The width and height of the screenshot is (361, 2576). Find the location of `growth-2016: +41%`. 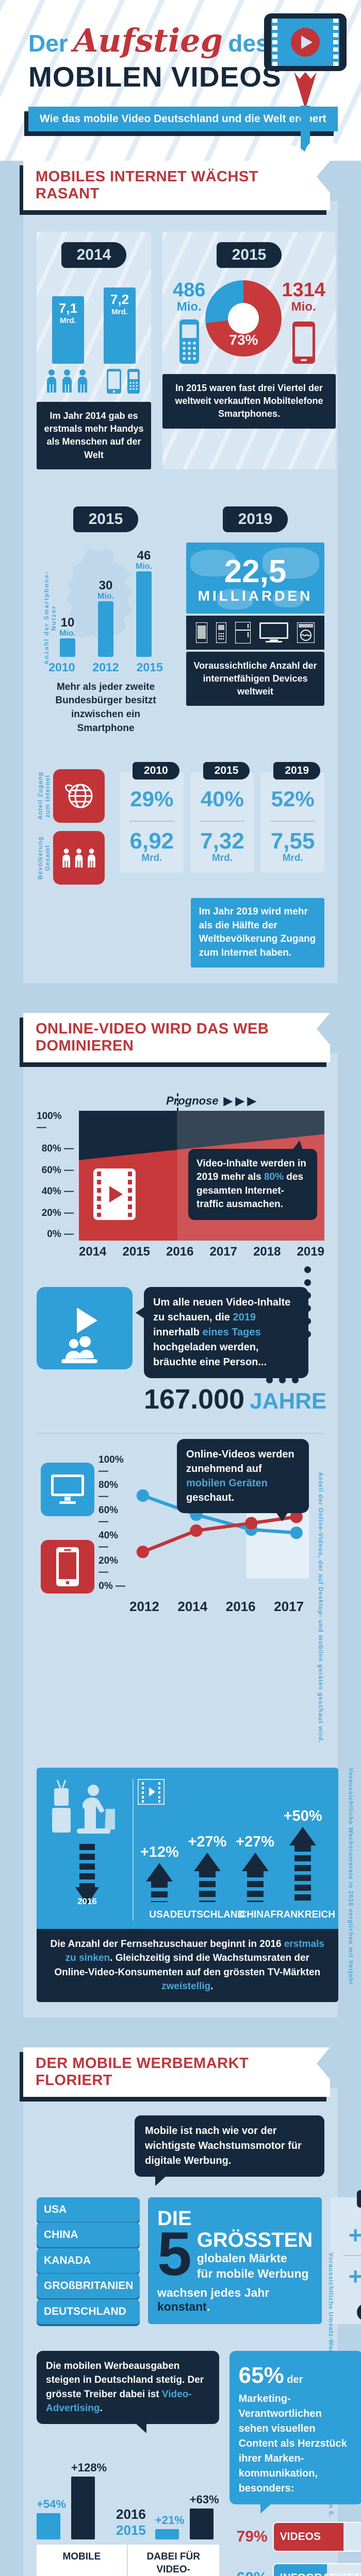

growth-2016: +41% is located at coordinates (354, 2276).